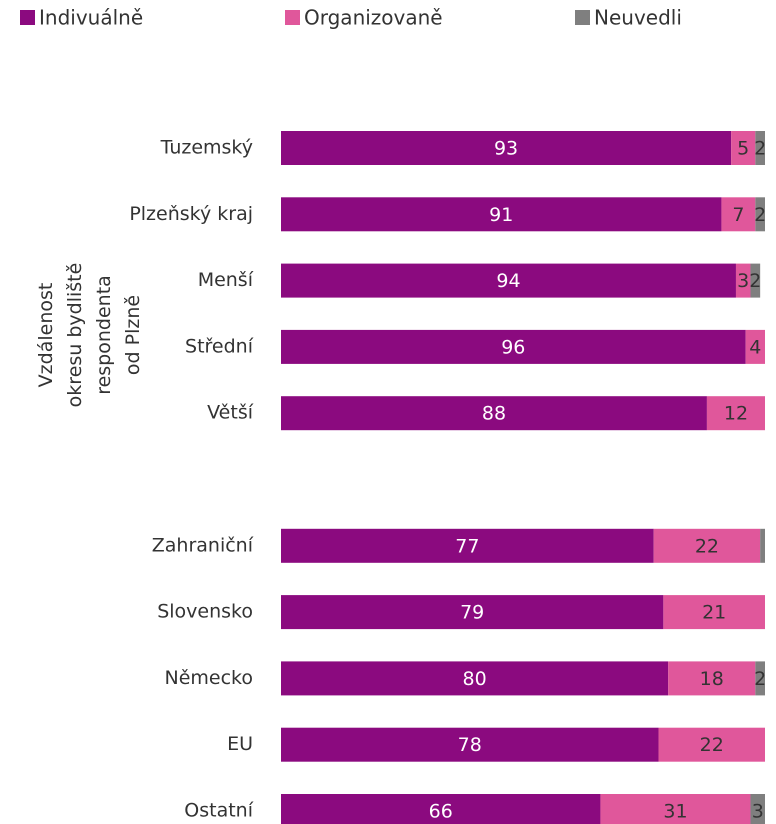 The image size is (776, 824). I want to click on legend-label: Indivuálně, so click(91, 18).